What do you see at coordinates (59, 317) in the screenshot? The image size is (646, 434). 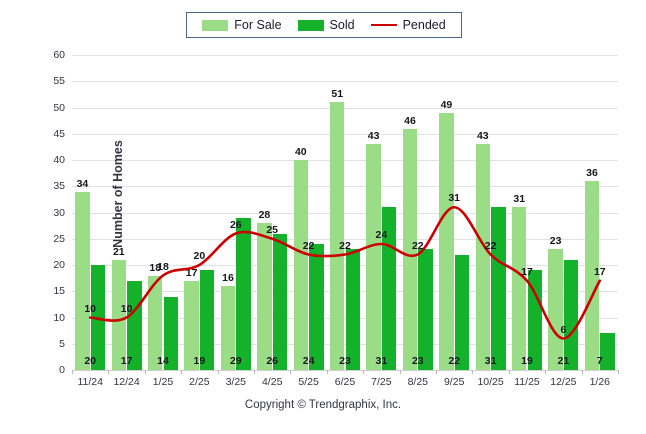 I see `y-tick-label: 10` at bounding box center [59, 317].